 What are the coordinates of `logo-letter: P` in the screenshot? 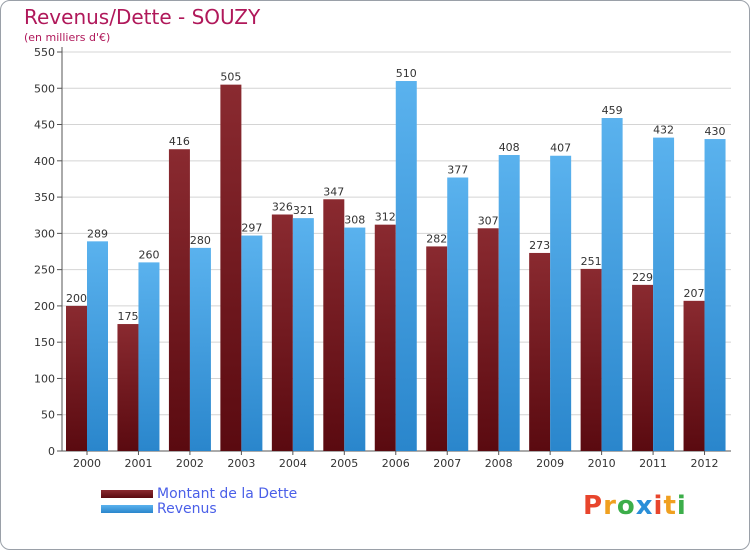 It's located at (593, 506).